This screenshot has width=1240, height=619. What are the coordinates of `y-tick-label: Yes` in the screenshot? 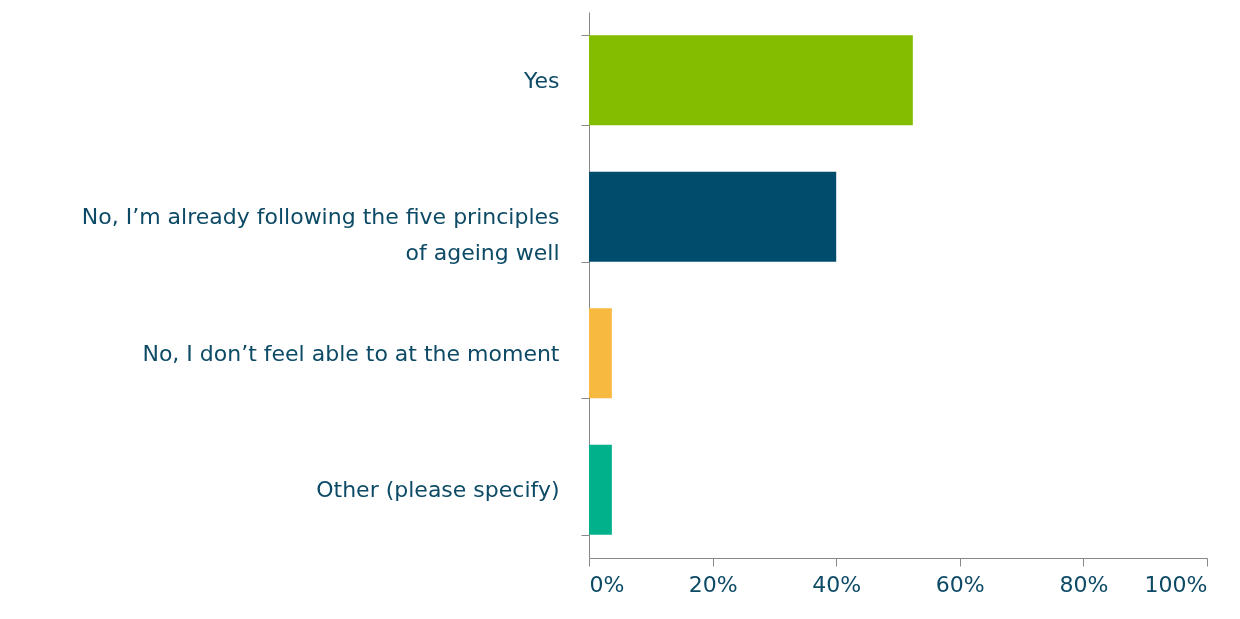 It's located at (541, 80).